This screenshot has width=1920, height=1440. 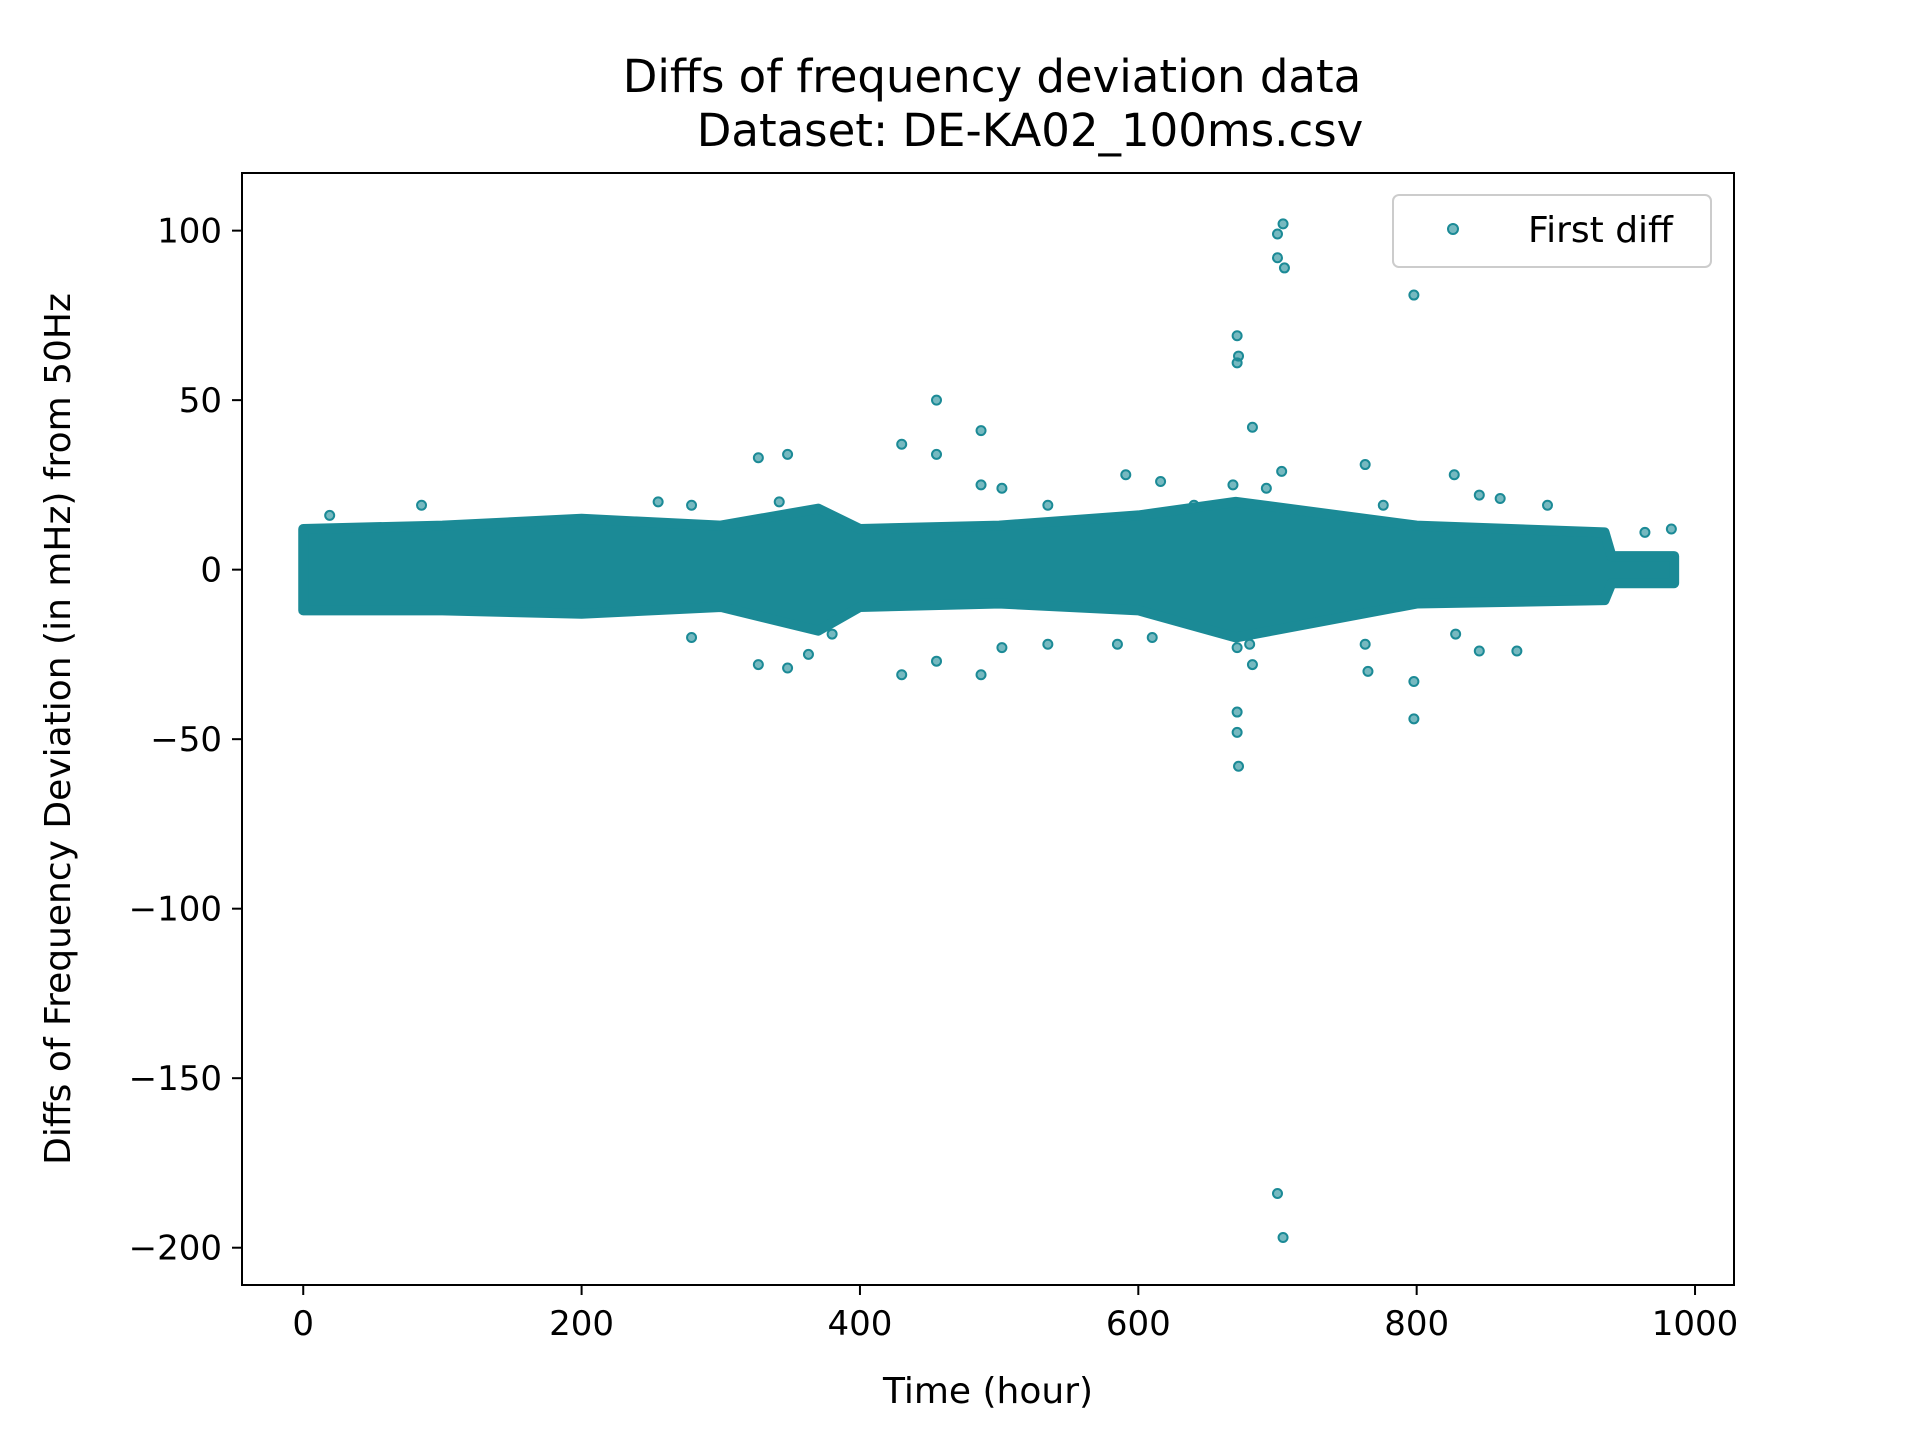 I want to click on y-tick-label: −150, so click(x=175, y=1079).